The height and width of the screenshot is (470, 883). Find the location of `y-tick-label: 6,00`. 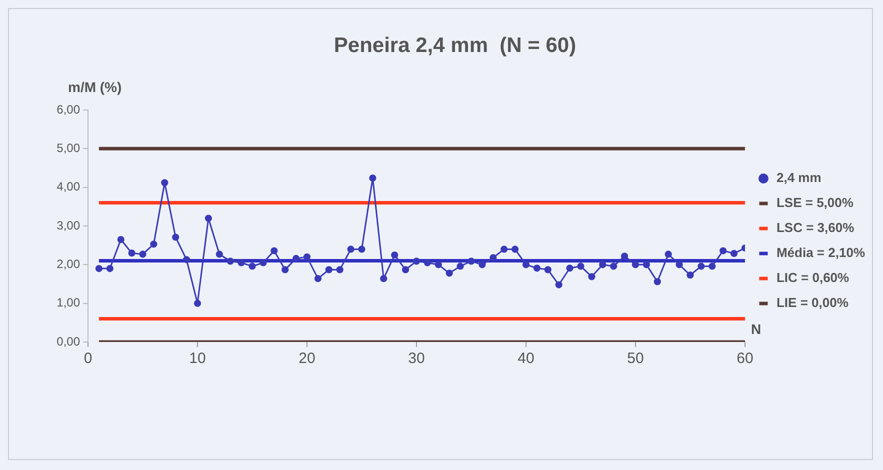

y-tick-label: 6,00 is located at coordinates (68, 109).